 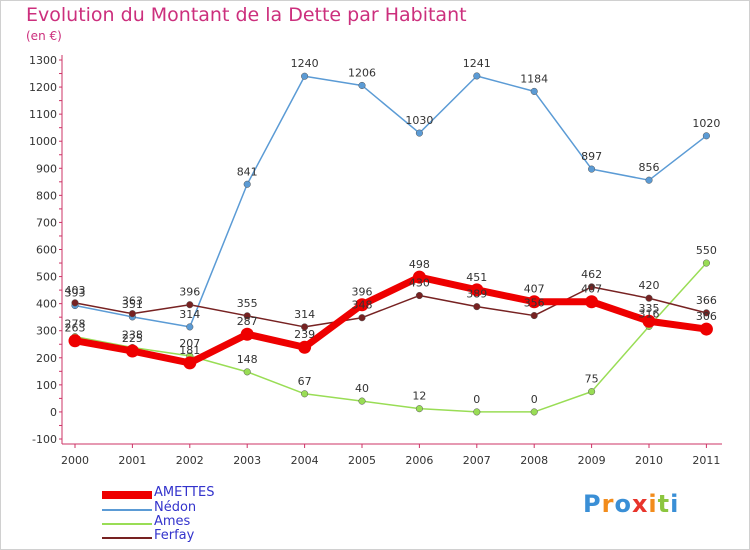 What do you see at coordinates (362, 305) in the screenshot?
I see `data-label-ferfay: 348` at bounding box center [362, 305].